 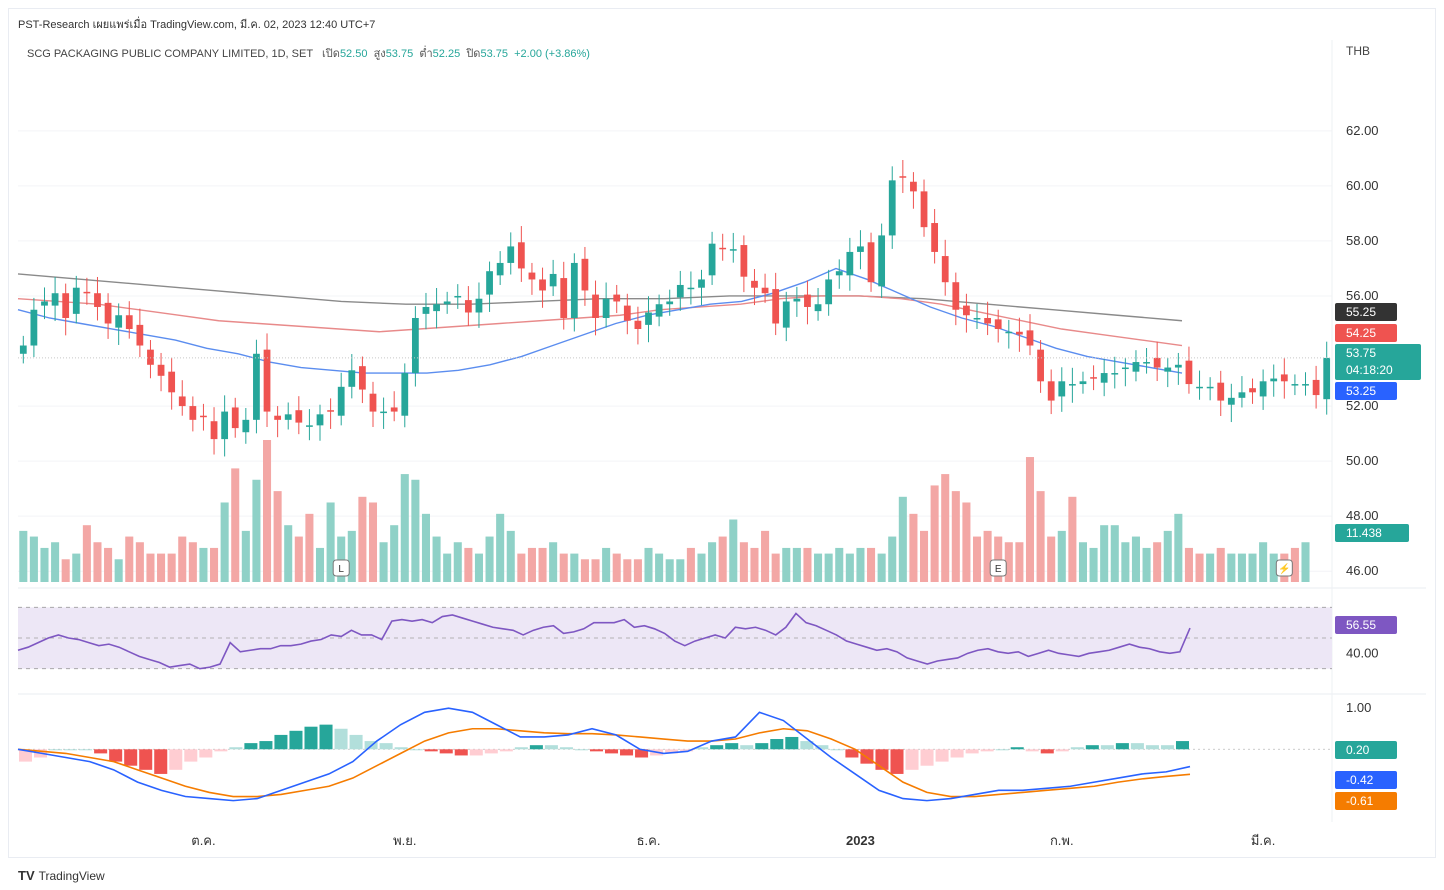 What do you see at coordinates (341, 568) in the screenshot?
I see `event-marker` at bounding box center [341, 568].